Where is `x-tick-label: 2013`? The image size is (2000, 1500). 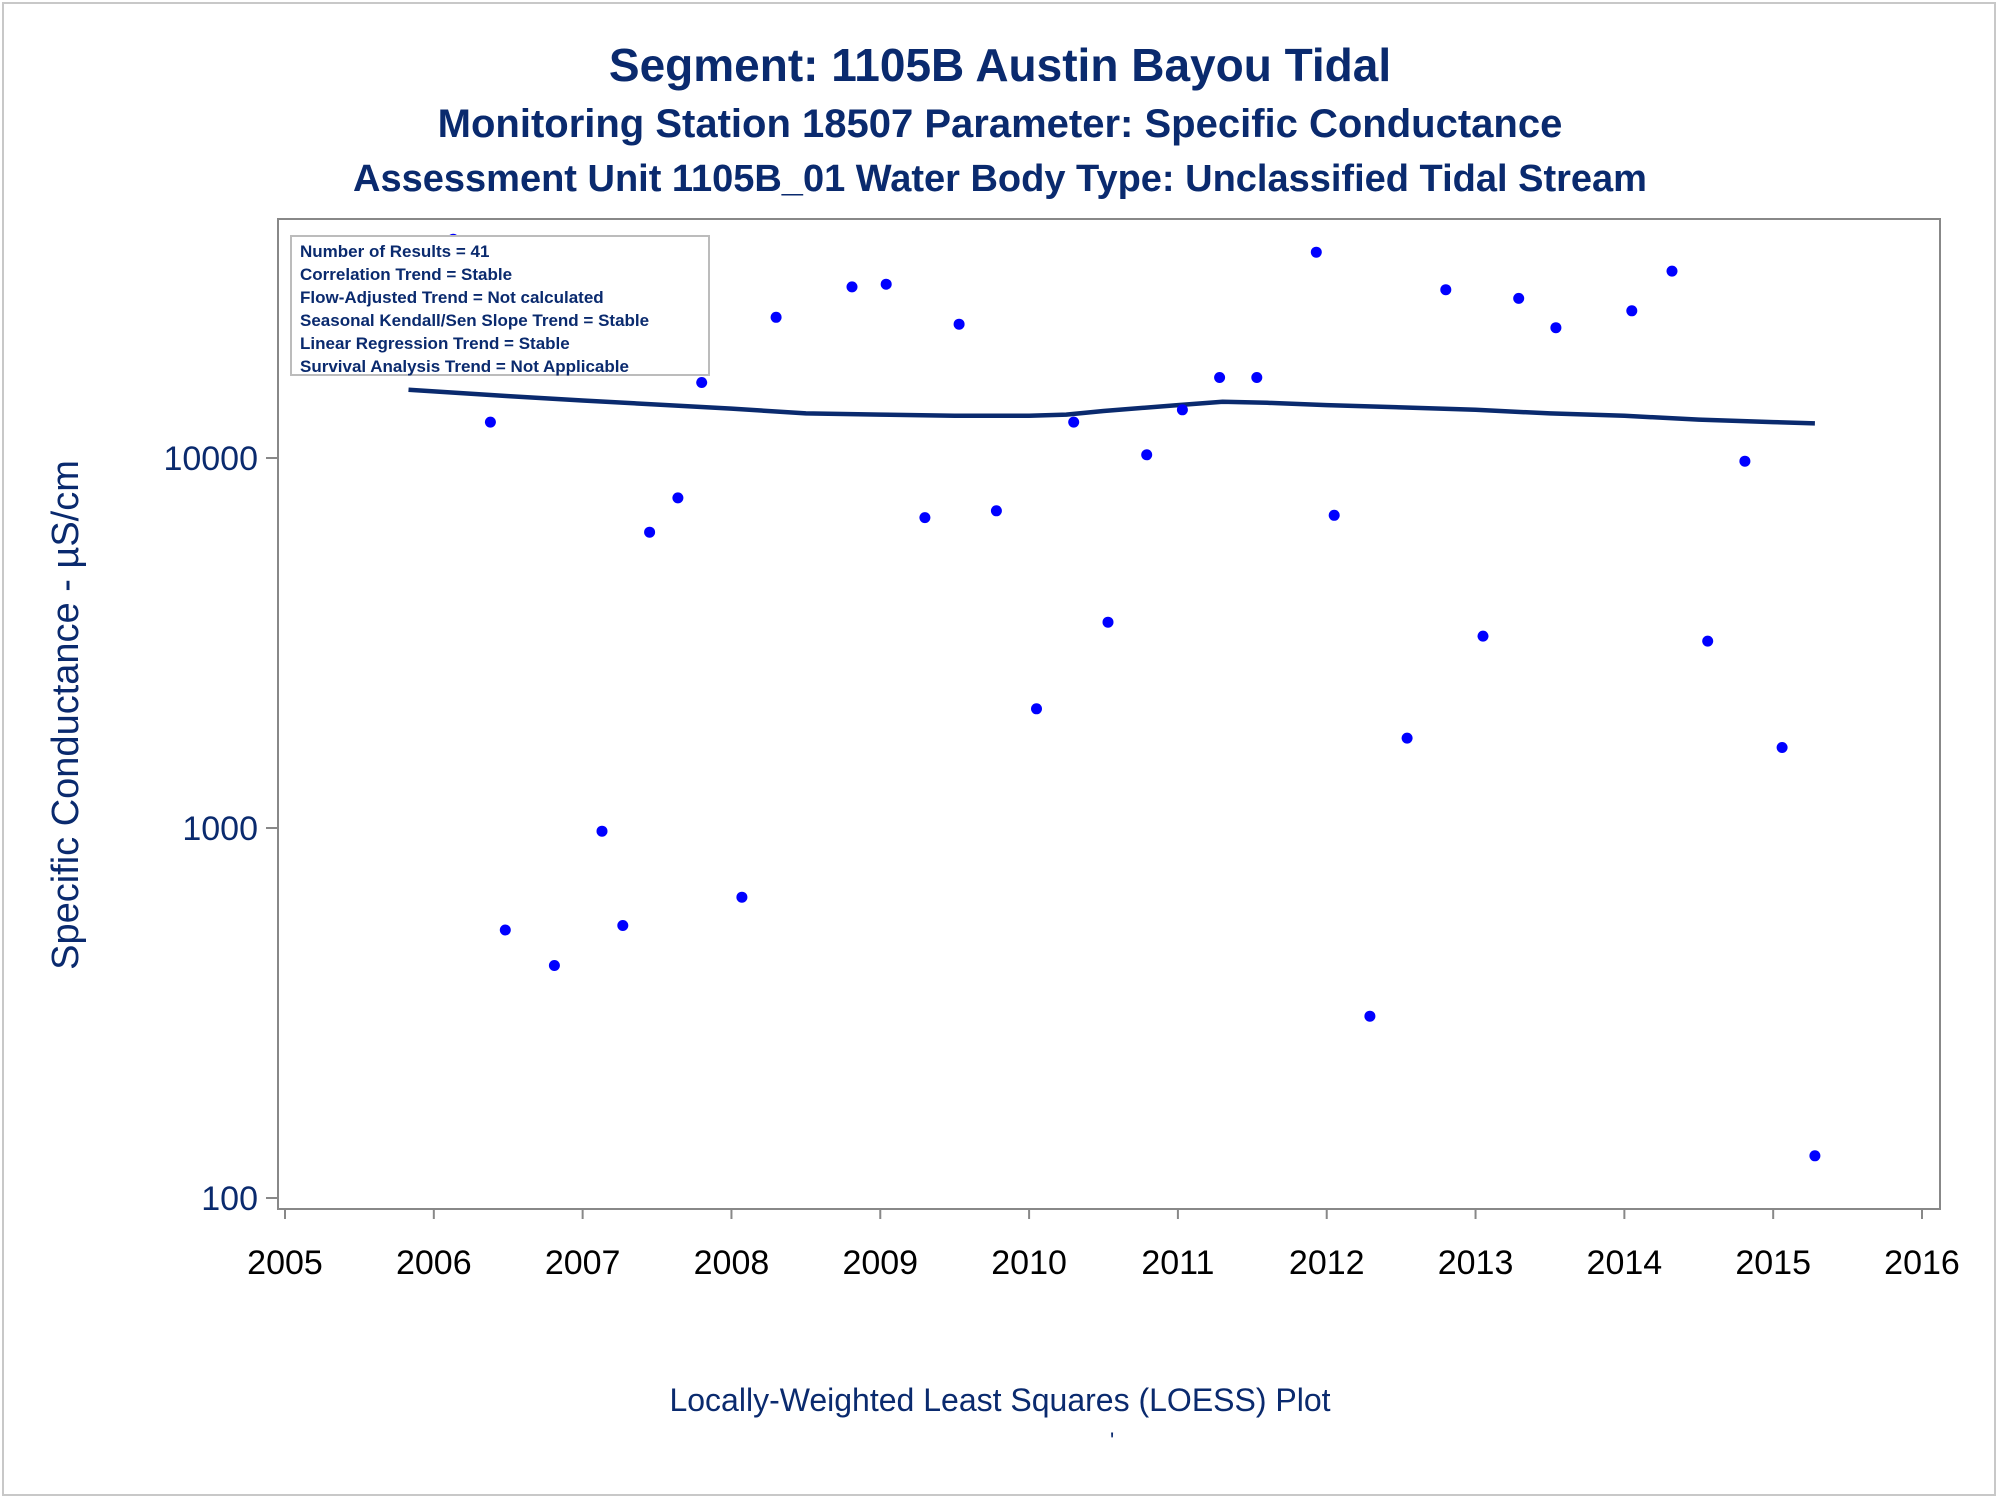 x-tick-label: 2013 is located at coordinates (1476, 1263).